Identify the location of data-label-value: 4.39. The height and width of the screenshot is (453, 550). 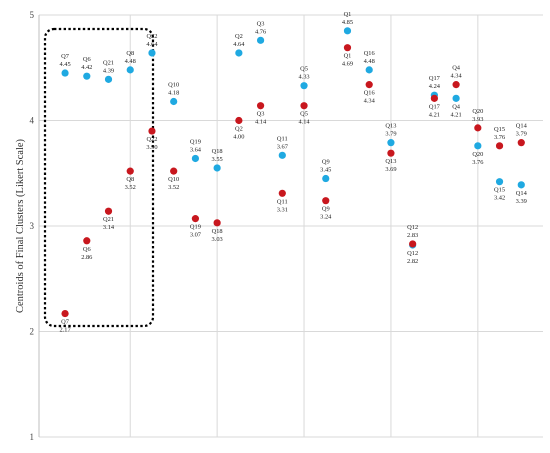
(108, 70).